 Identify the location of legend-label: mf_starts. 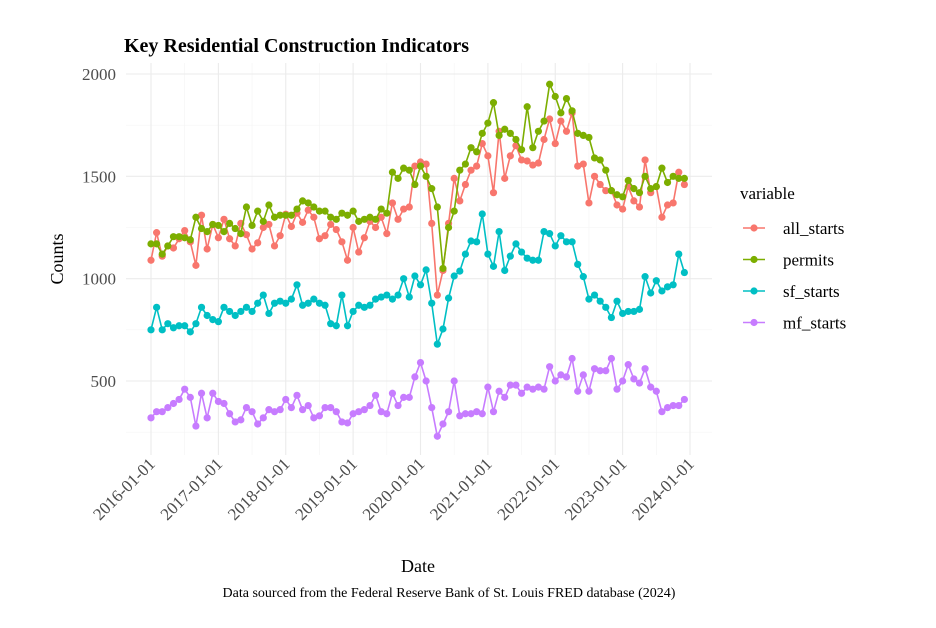
(814, 323).